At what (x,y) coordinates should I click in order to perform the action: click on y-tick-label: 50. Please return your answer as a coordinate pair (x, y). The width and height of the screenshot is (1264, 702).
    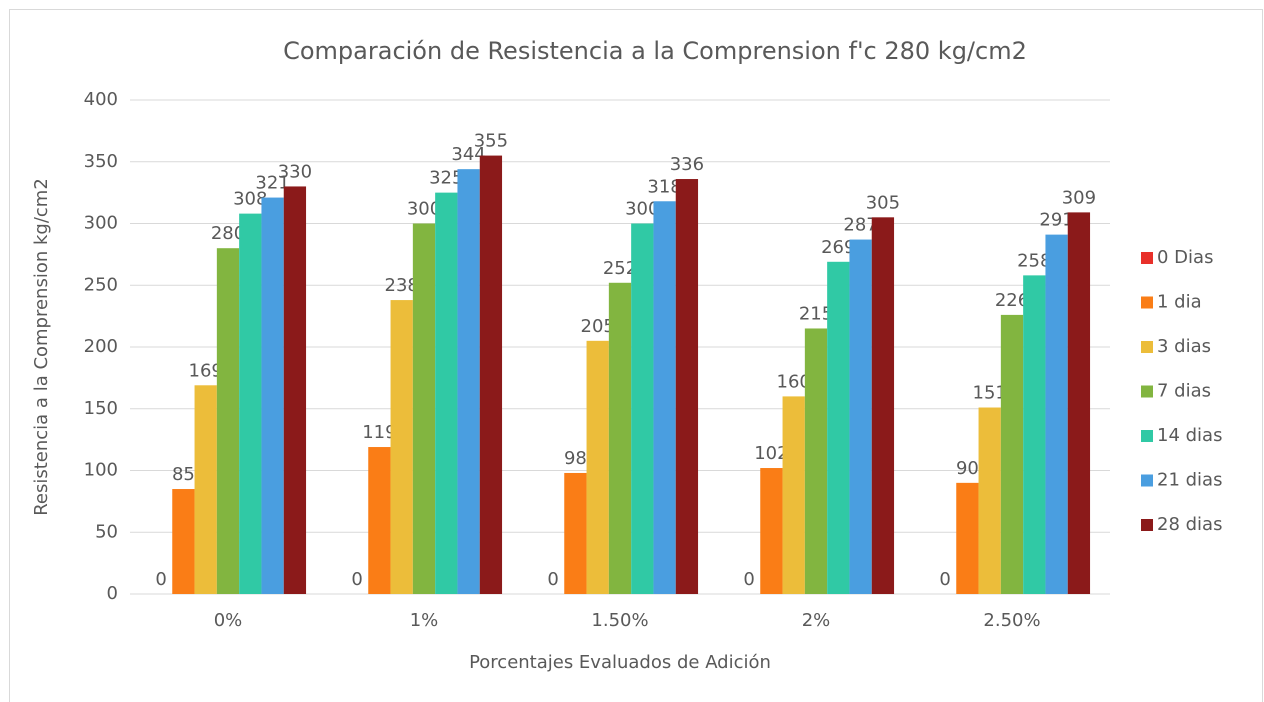
    Looking at the image, I should click on (106, 531).